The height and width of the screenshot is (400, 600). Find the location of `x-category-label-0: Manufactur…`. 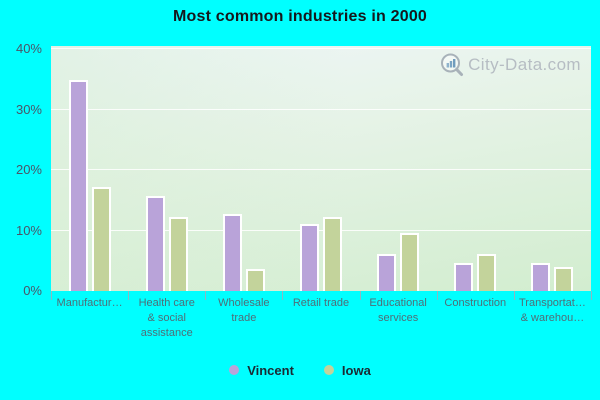

x-category-label-0: Manufactur… is located at coordinates (89, 303).